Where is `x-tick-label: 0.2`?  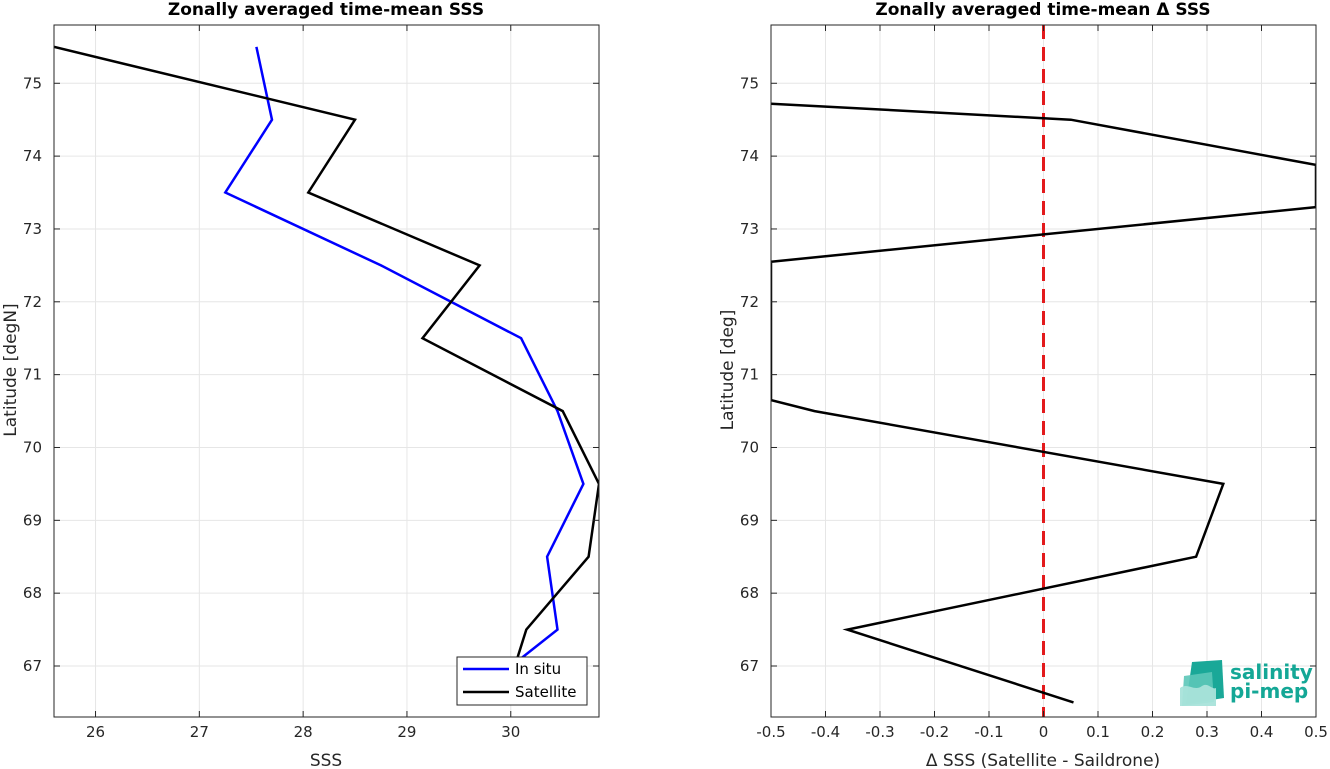
x-tick-label: 0.2 is located at coordinates (1153, 732).